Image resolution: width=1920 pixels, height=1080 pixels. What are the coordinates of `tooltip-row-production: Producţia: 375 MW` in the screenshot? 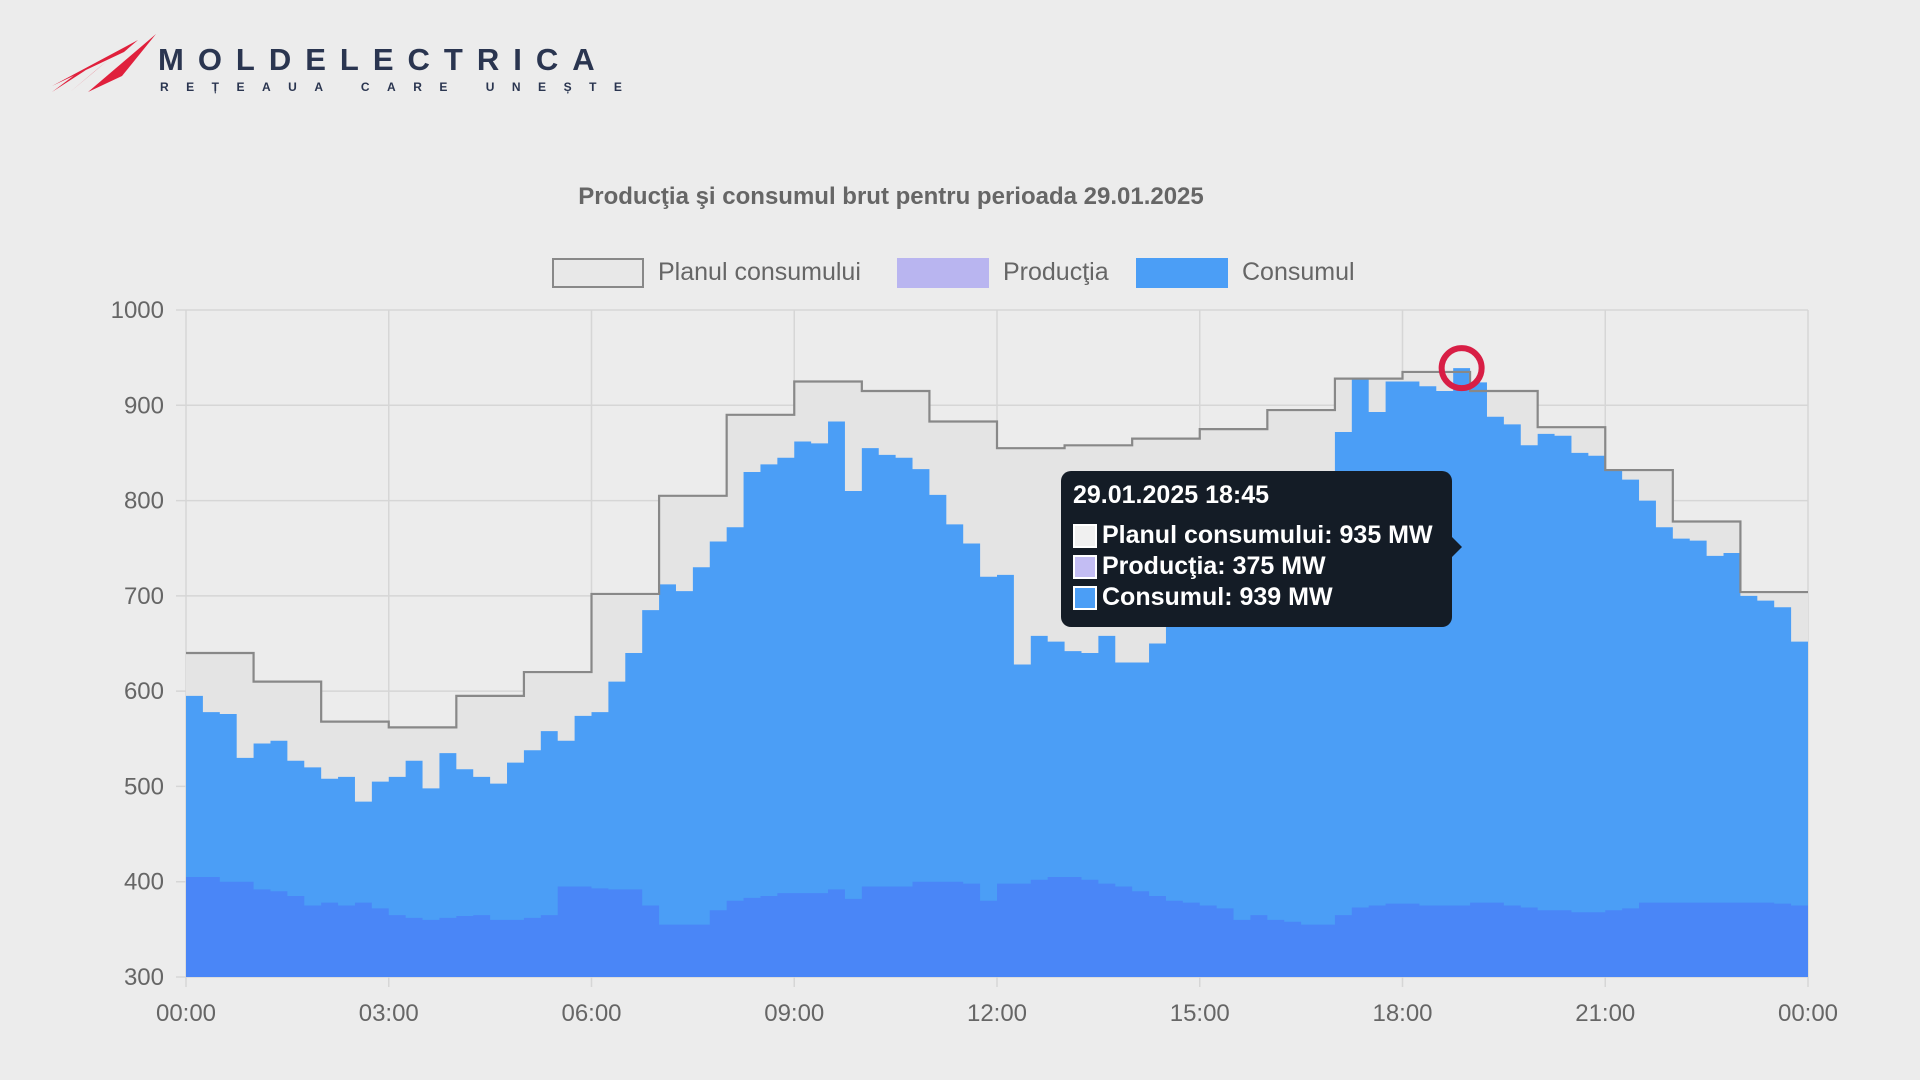 It's located at (1256, 566).